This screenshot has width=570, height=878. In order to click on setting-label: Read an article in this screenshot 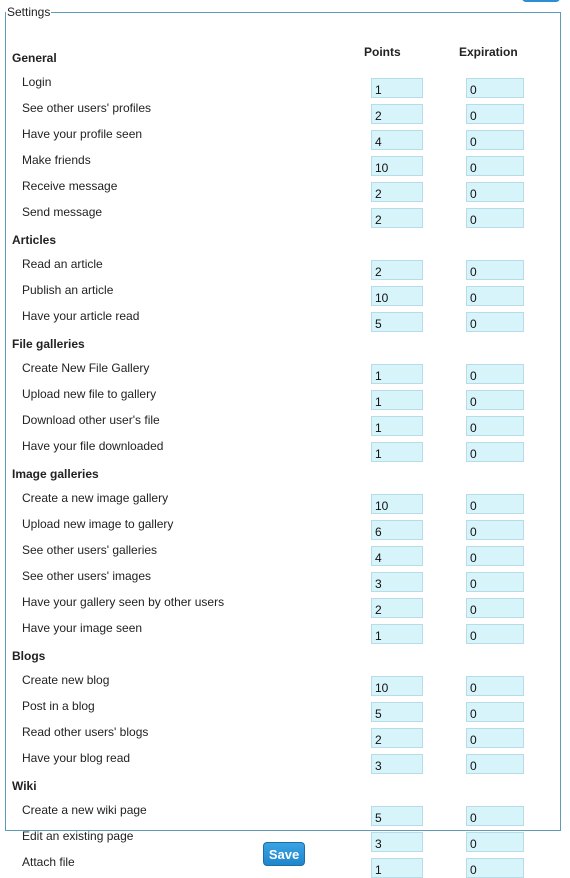, I will do `click(62, 264)`.